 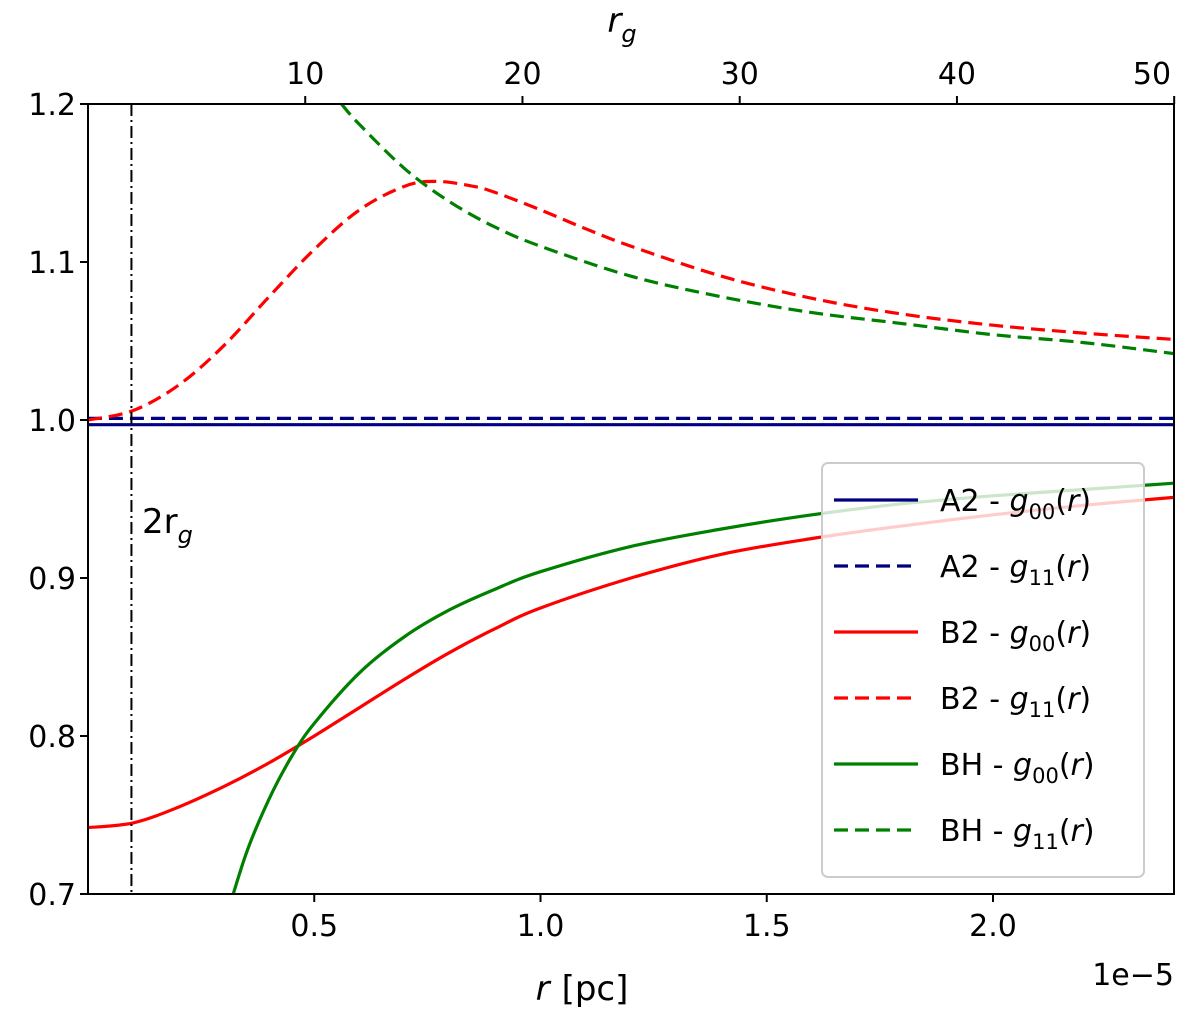 I want to click on x-axis-label-unit: [pc], so click(x=595, y=989).